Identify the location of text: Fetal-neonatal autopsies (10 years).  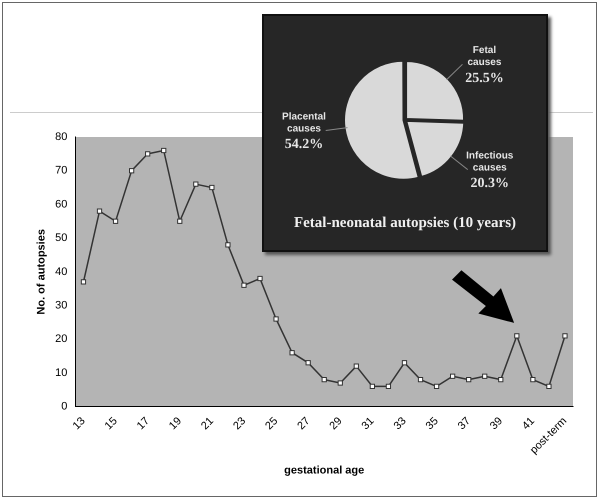
(405, 222).